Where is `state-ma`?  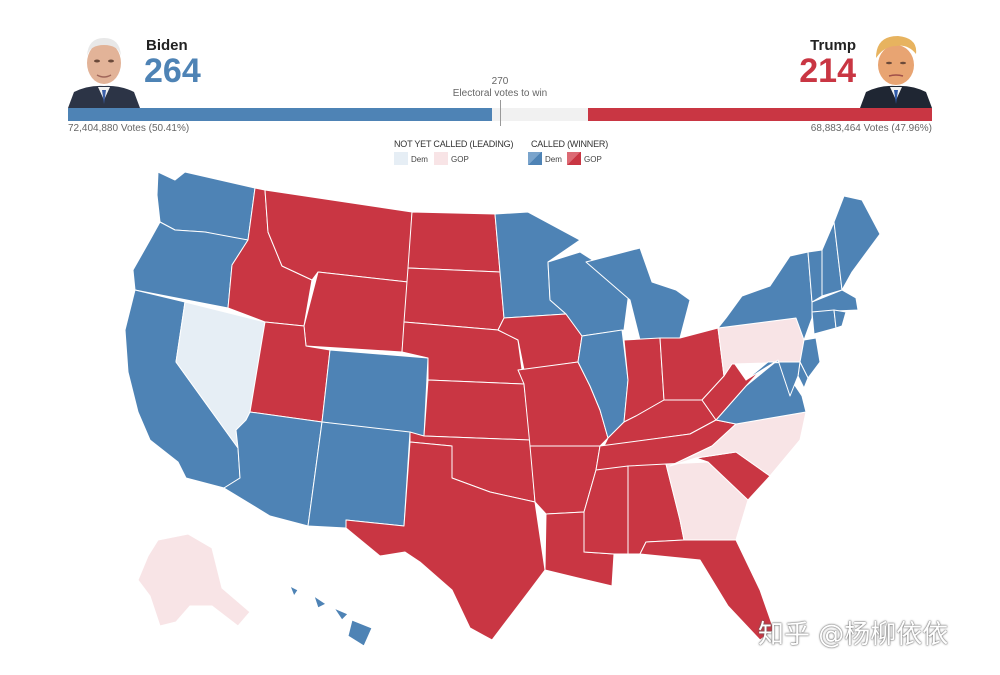
state-ma is located at coordinates (835, 301).